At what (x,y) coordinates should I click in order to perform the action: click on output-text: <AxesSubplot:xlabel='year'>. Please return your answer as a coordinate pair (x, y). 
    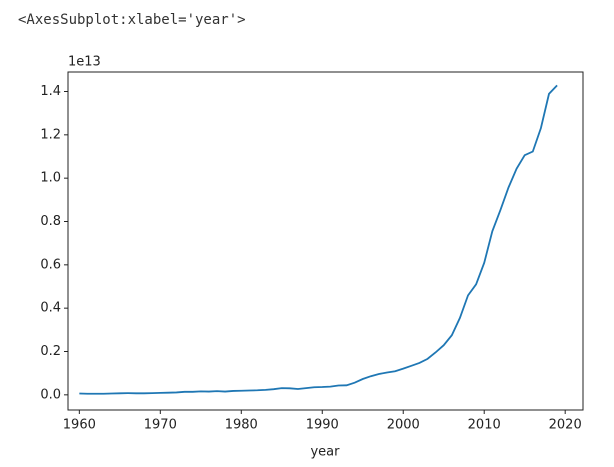
    Looking at the image, I should click on (132, 20).